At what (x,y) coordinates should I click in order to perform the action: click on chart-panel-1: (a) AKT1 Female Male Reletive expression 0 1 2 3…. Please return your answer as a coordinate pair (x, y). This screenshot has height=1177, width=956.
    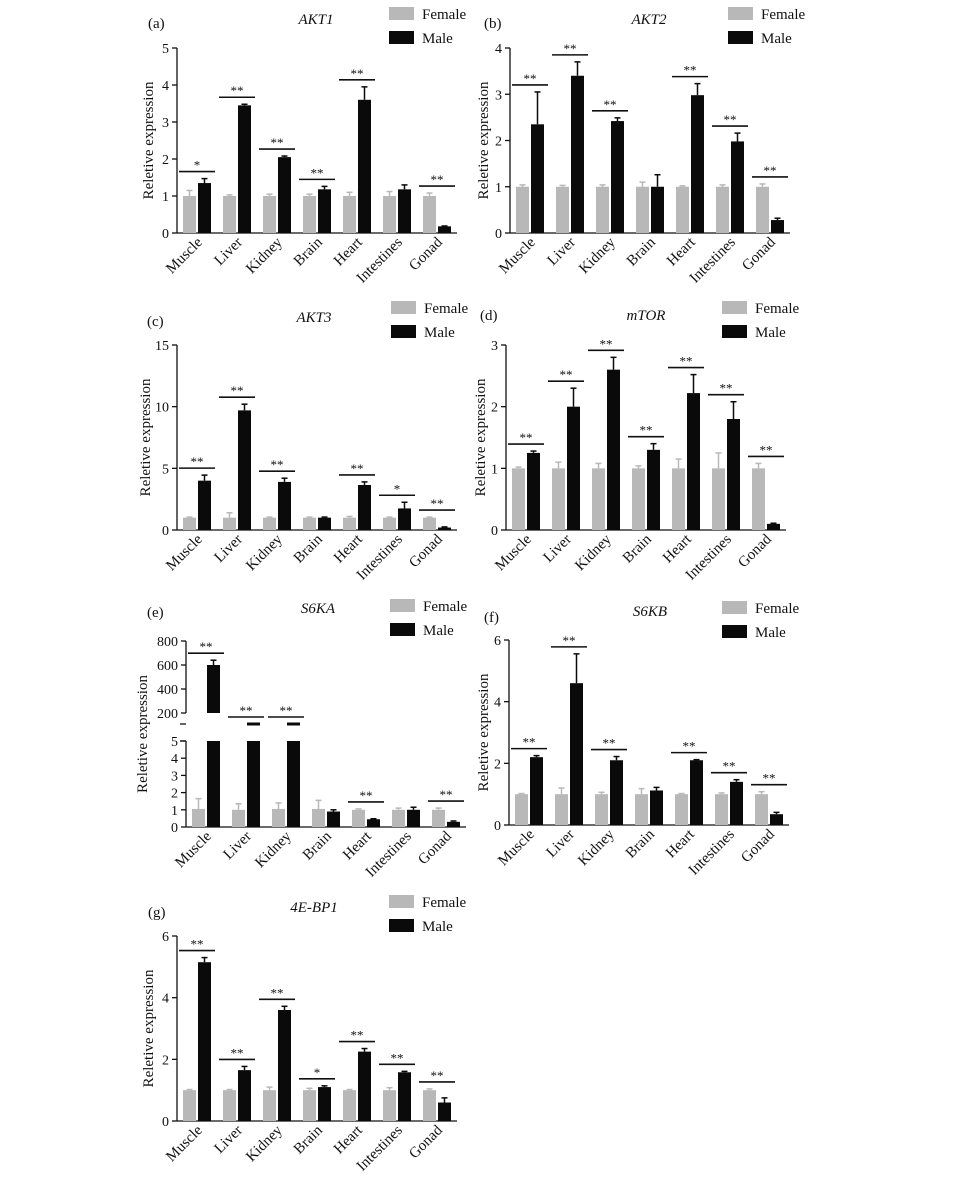
    Looking at the image, I should click on (303, 146).